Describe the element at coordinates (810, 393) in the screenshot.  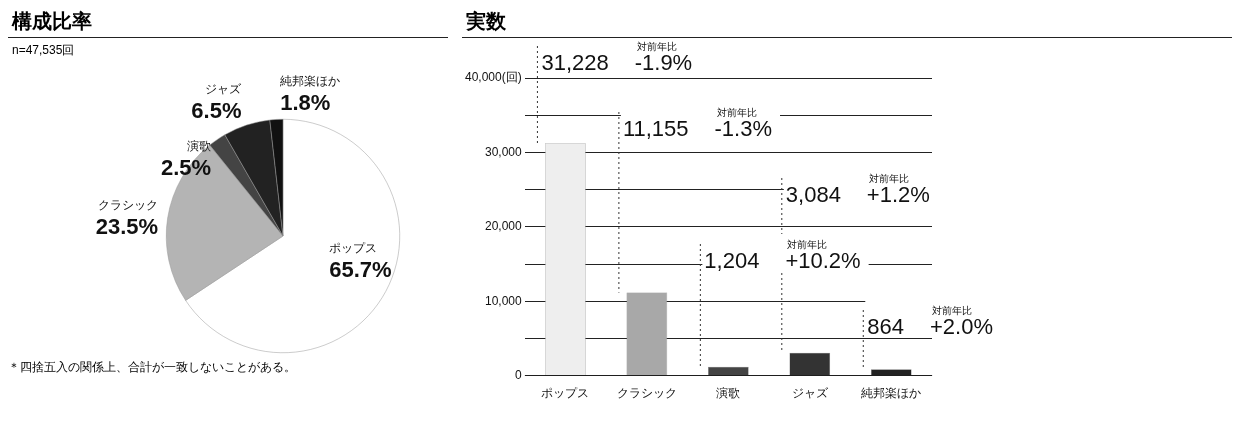
I see `x-tick-label: ジャズ` at that location.